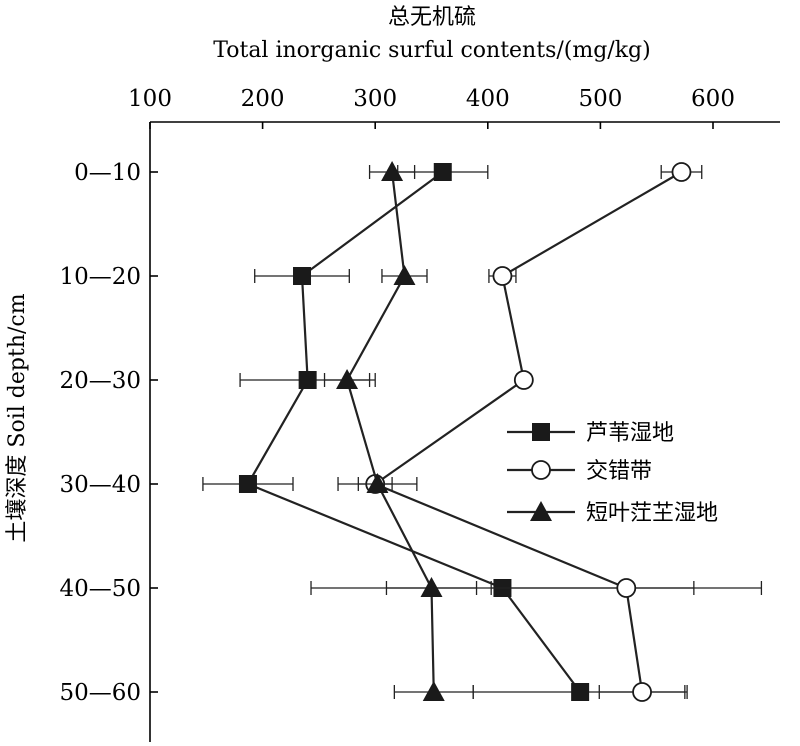 The image size is (800, 746). I want to click on x-tick-labels: 100 200 300 400 500 600, so click(431, 99).